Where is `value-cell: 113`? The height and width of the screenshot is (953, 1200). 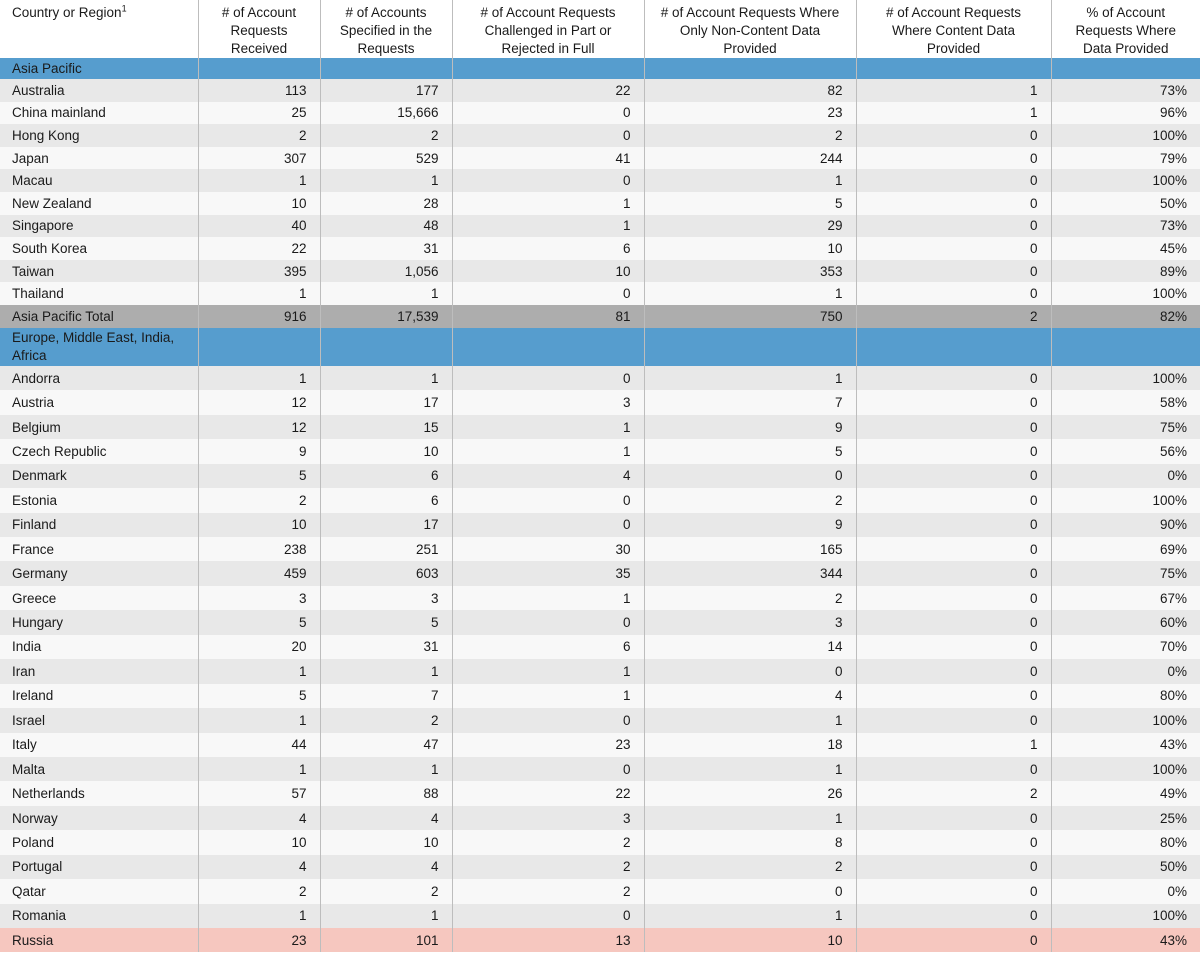 value-cell: 113 is located at coordinates (259, 90).